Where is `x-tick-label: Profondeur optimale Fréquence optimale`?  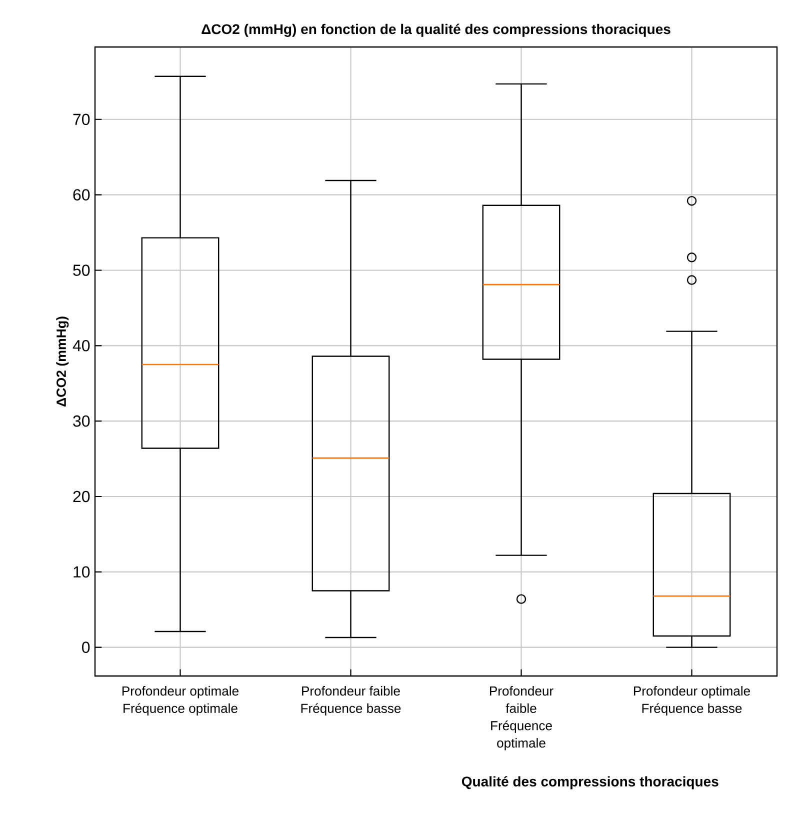 x-tick-label: Profondeur optimale Fréquence optimale is located at coordinates (180, 701).